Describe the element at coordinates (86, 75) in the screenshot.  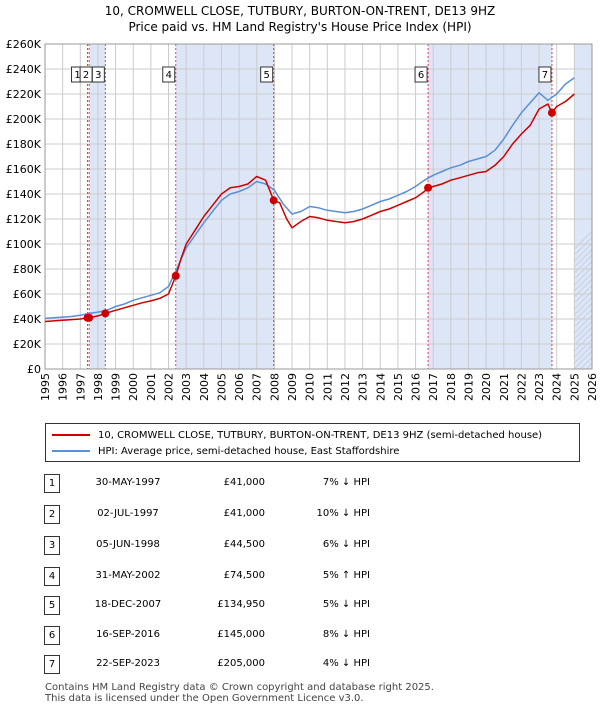
I see `sale-label-text: 2` at that location.